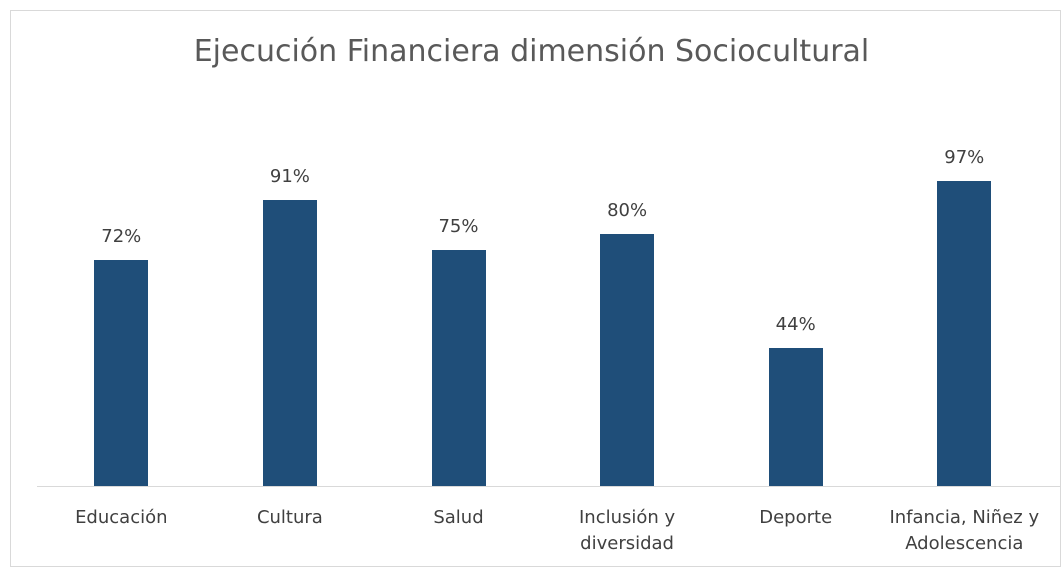  I want to click on x-axis-line, so click(548, 486).